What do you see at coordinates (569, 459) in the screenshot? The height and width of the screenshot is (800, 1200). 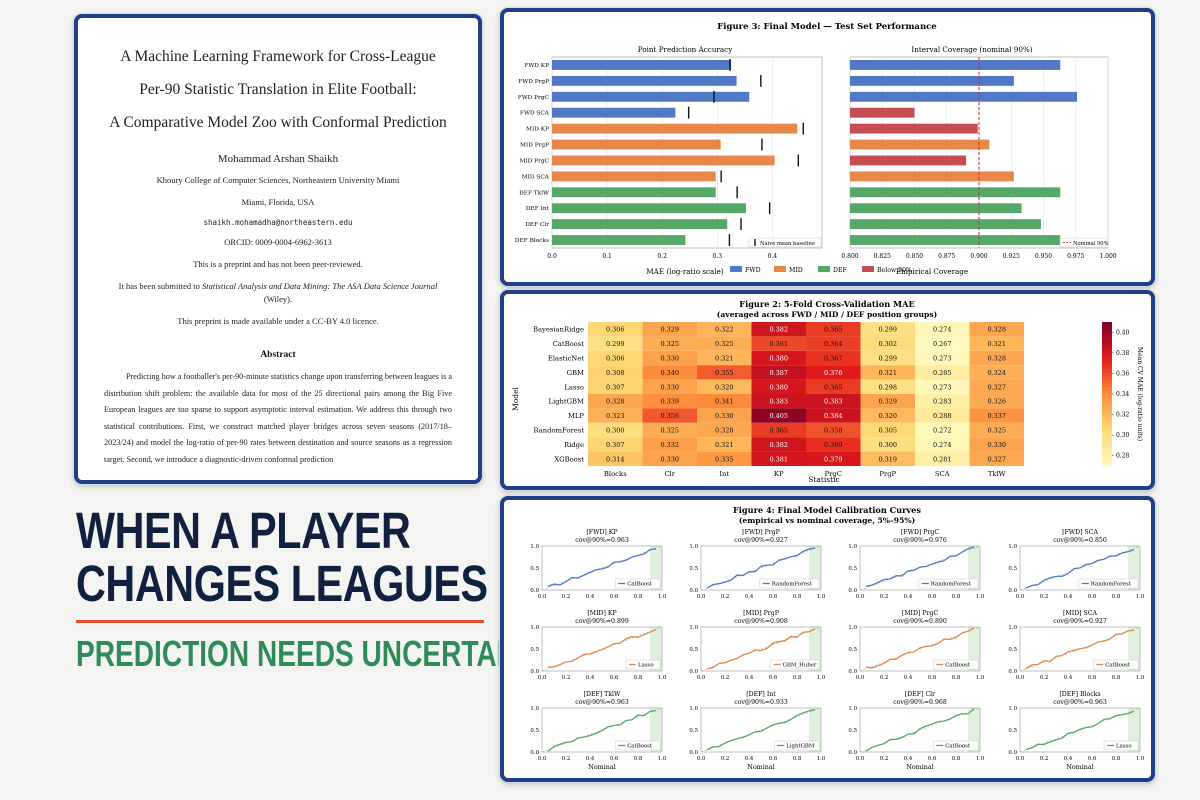 I see `row-label-xgboost: XGBoost` at bounding box center [569, 459].